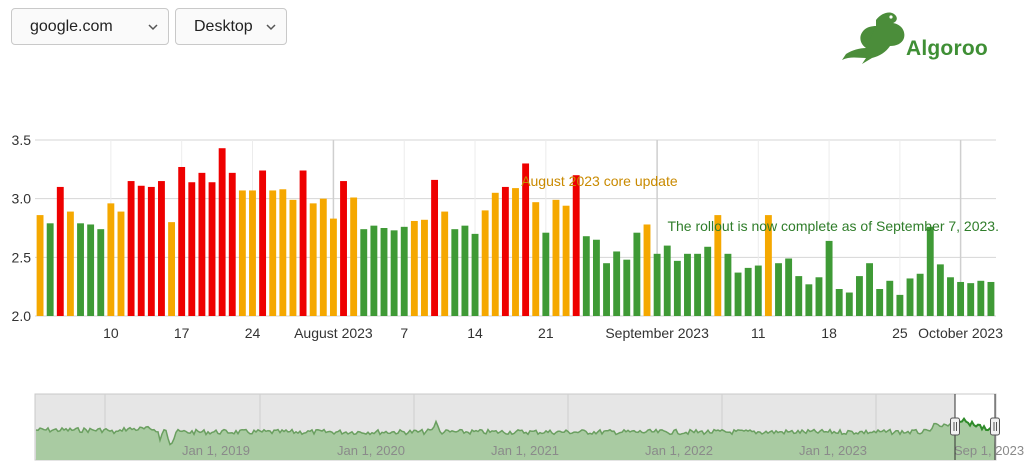  I want to click on navigator-tick-label: Jan 1, 2023, so click(833, 450).